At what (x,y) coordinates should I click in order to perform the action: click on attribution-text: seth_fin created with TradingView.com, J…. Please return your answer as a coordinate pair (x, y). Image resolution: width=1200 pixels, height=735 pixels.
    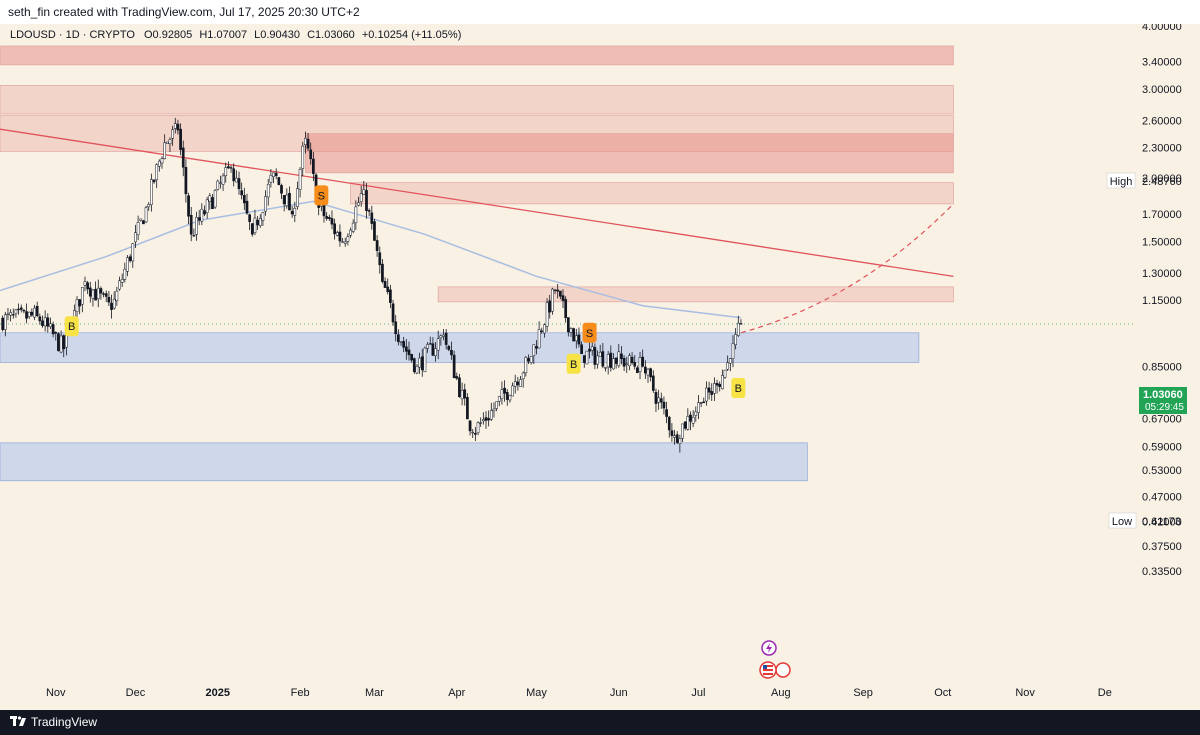
    Looking at the image, I should click on (184, 12).